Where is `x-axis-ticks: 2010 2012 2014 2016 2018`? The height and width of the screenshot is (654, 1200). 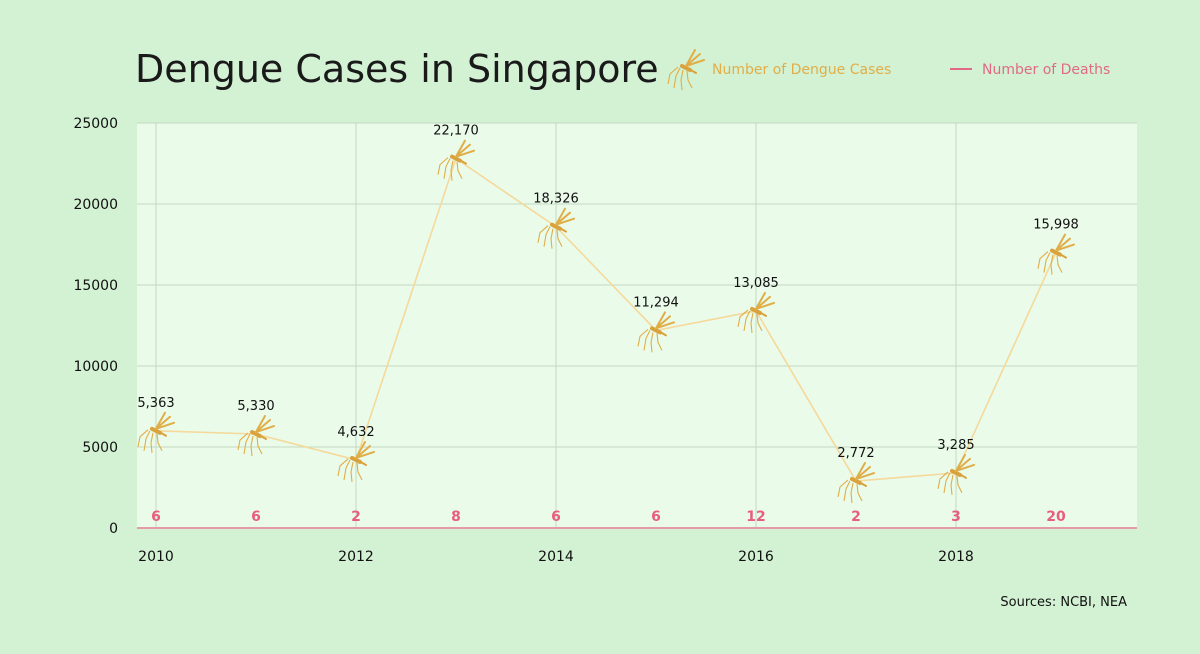 x-axis-ticks: 2010 2012 2014 2016 2018 is located at coordinates (556, 557).